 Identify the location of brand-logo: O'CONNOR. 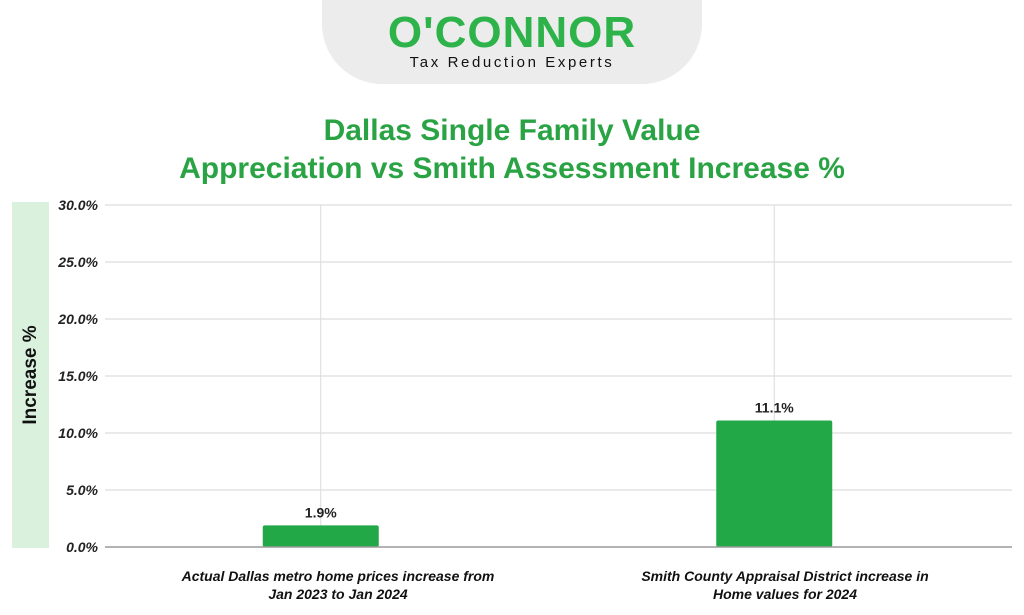
(512, 32).